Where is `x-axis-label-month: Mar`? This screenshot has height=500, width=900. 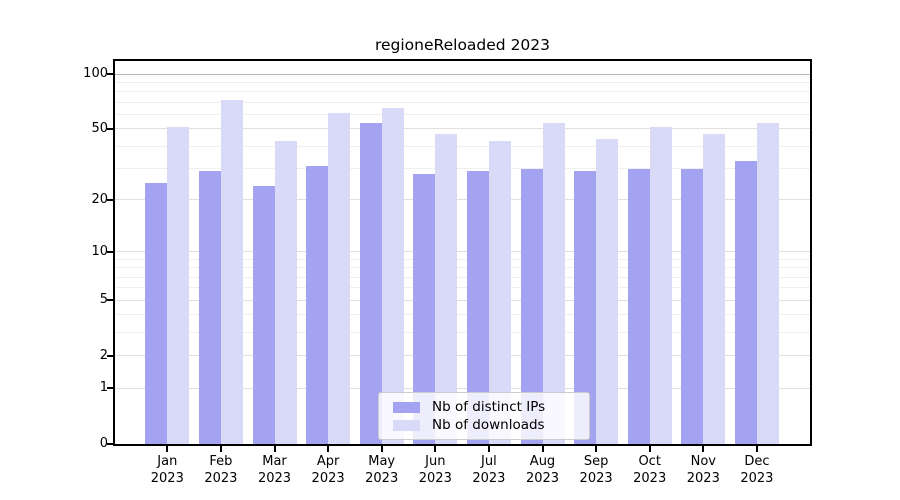 x-axis-label-month: Mar is located at coordinates (274, 461).